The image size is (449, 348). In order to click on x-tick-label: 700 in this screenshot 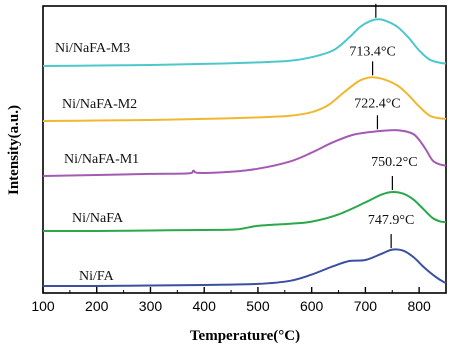, I will do `click(366, 306)`.